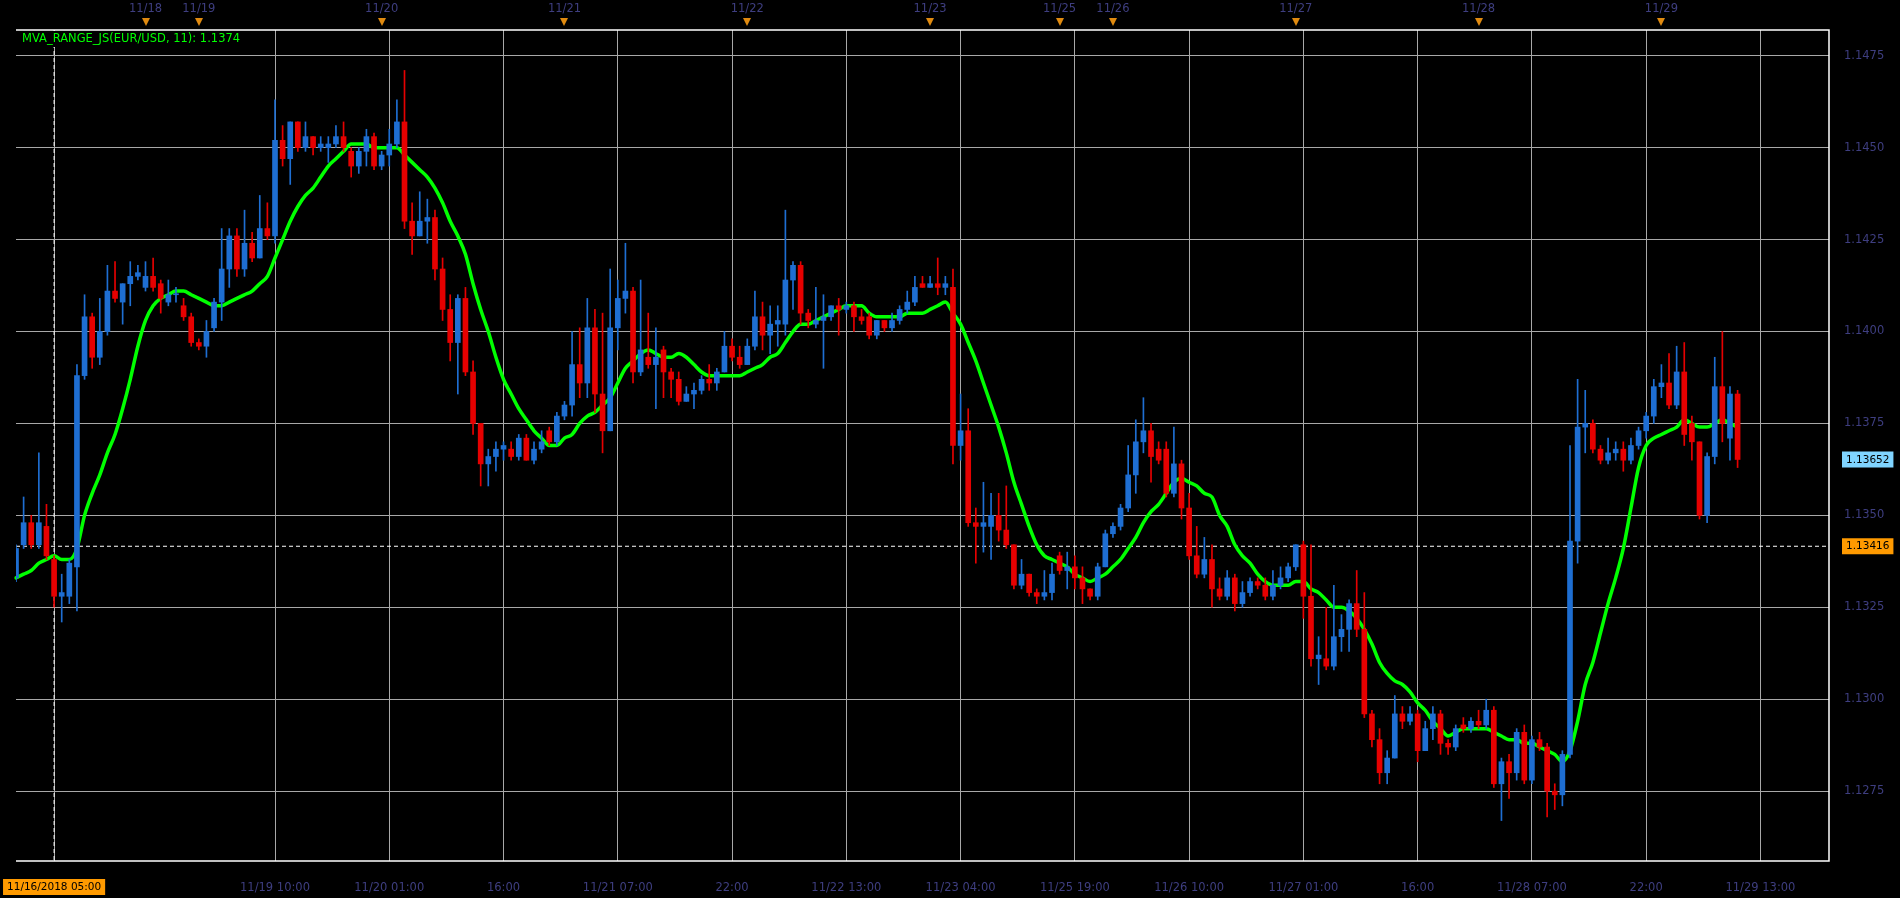 The image size is (1900, 898). What do you see at coordinates (1868, 458) in the screenshot?
I see `text: 1.13652` at bounding box center [1868, 458].